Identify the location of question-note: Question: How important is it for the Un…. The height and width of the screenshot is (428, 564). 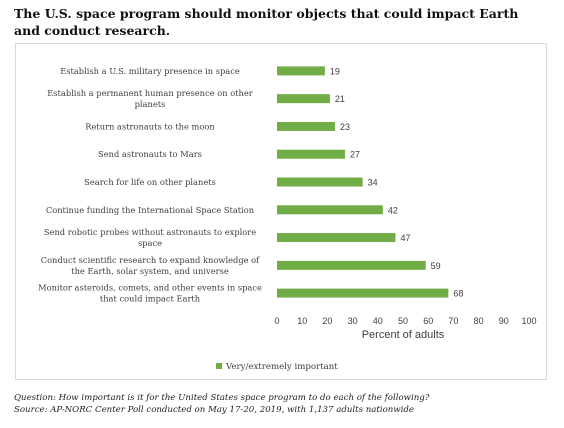
(222, 398).